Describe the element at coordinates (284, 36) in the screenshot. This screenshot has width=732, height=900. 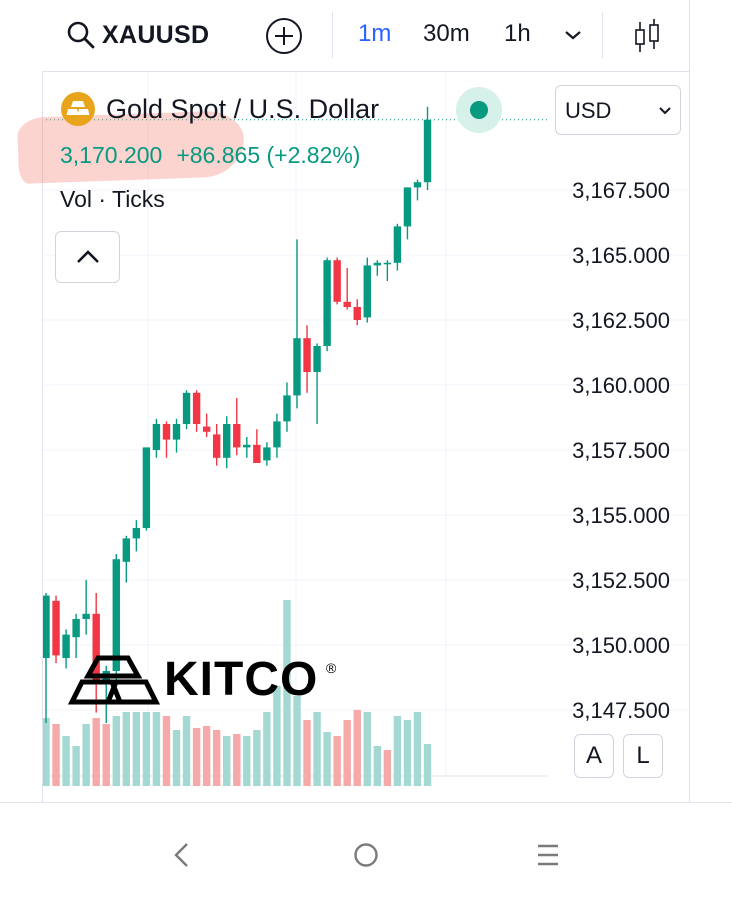
I see `plus-circle-icon` at that location.